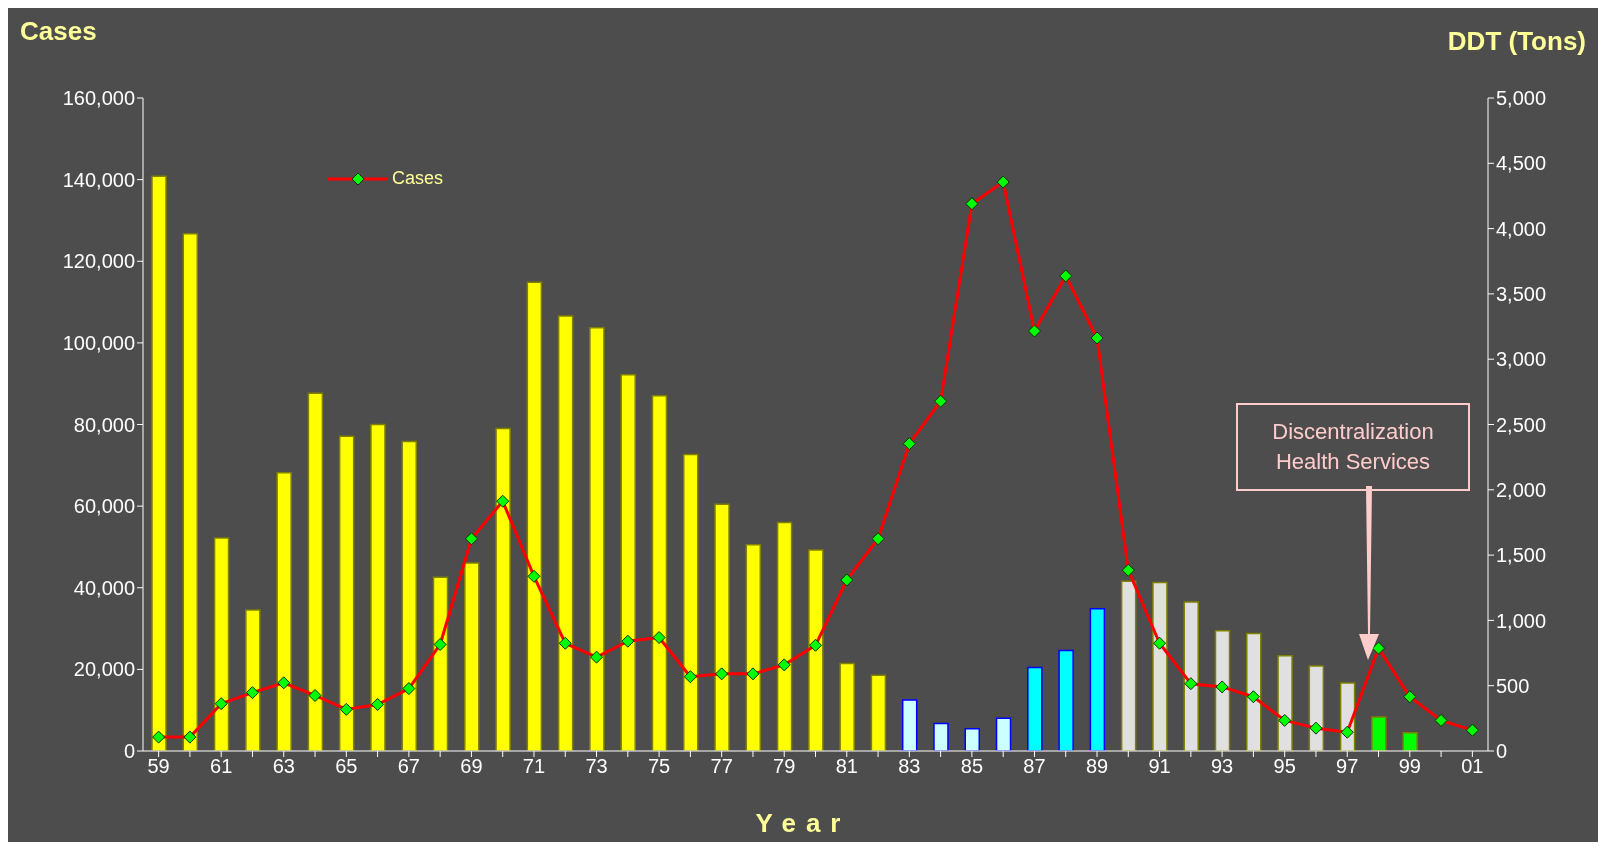 The image size is (1607, 850). What do you see at coordinates (1222, 766) in the screenshot?
I see `x-tick-label: 93` at bounding box center [1222, 766].